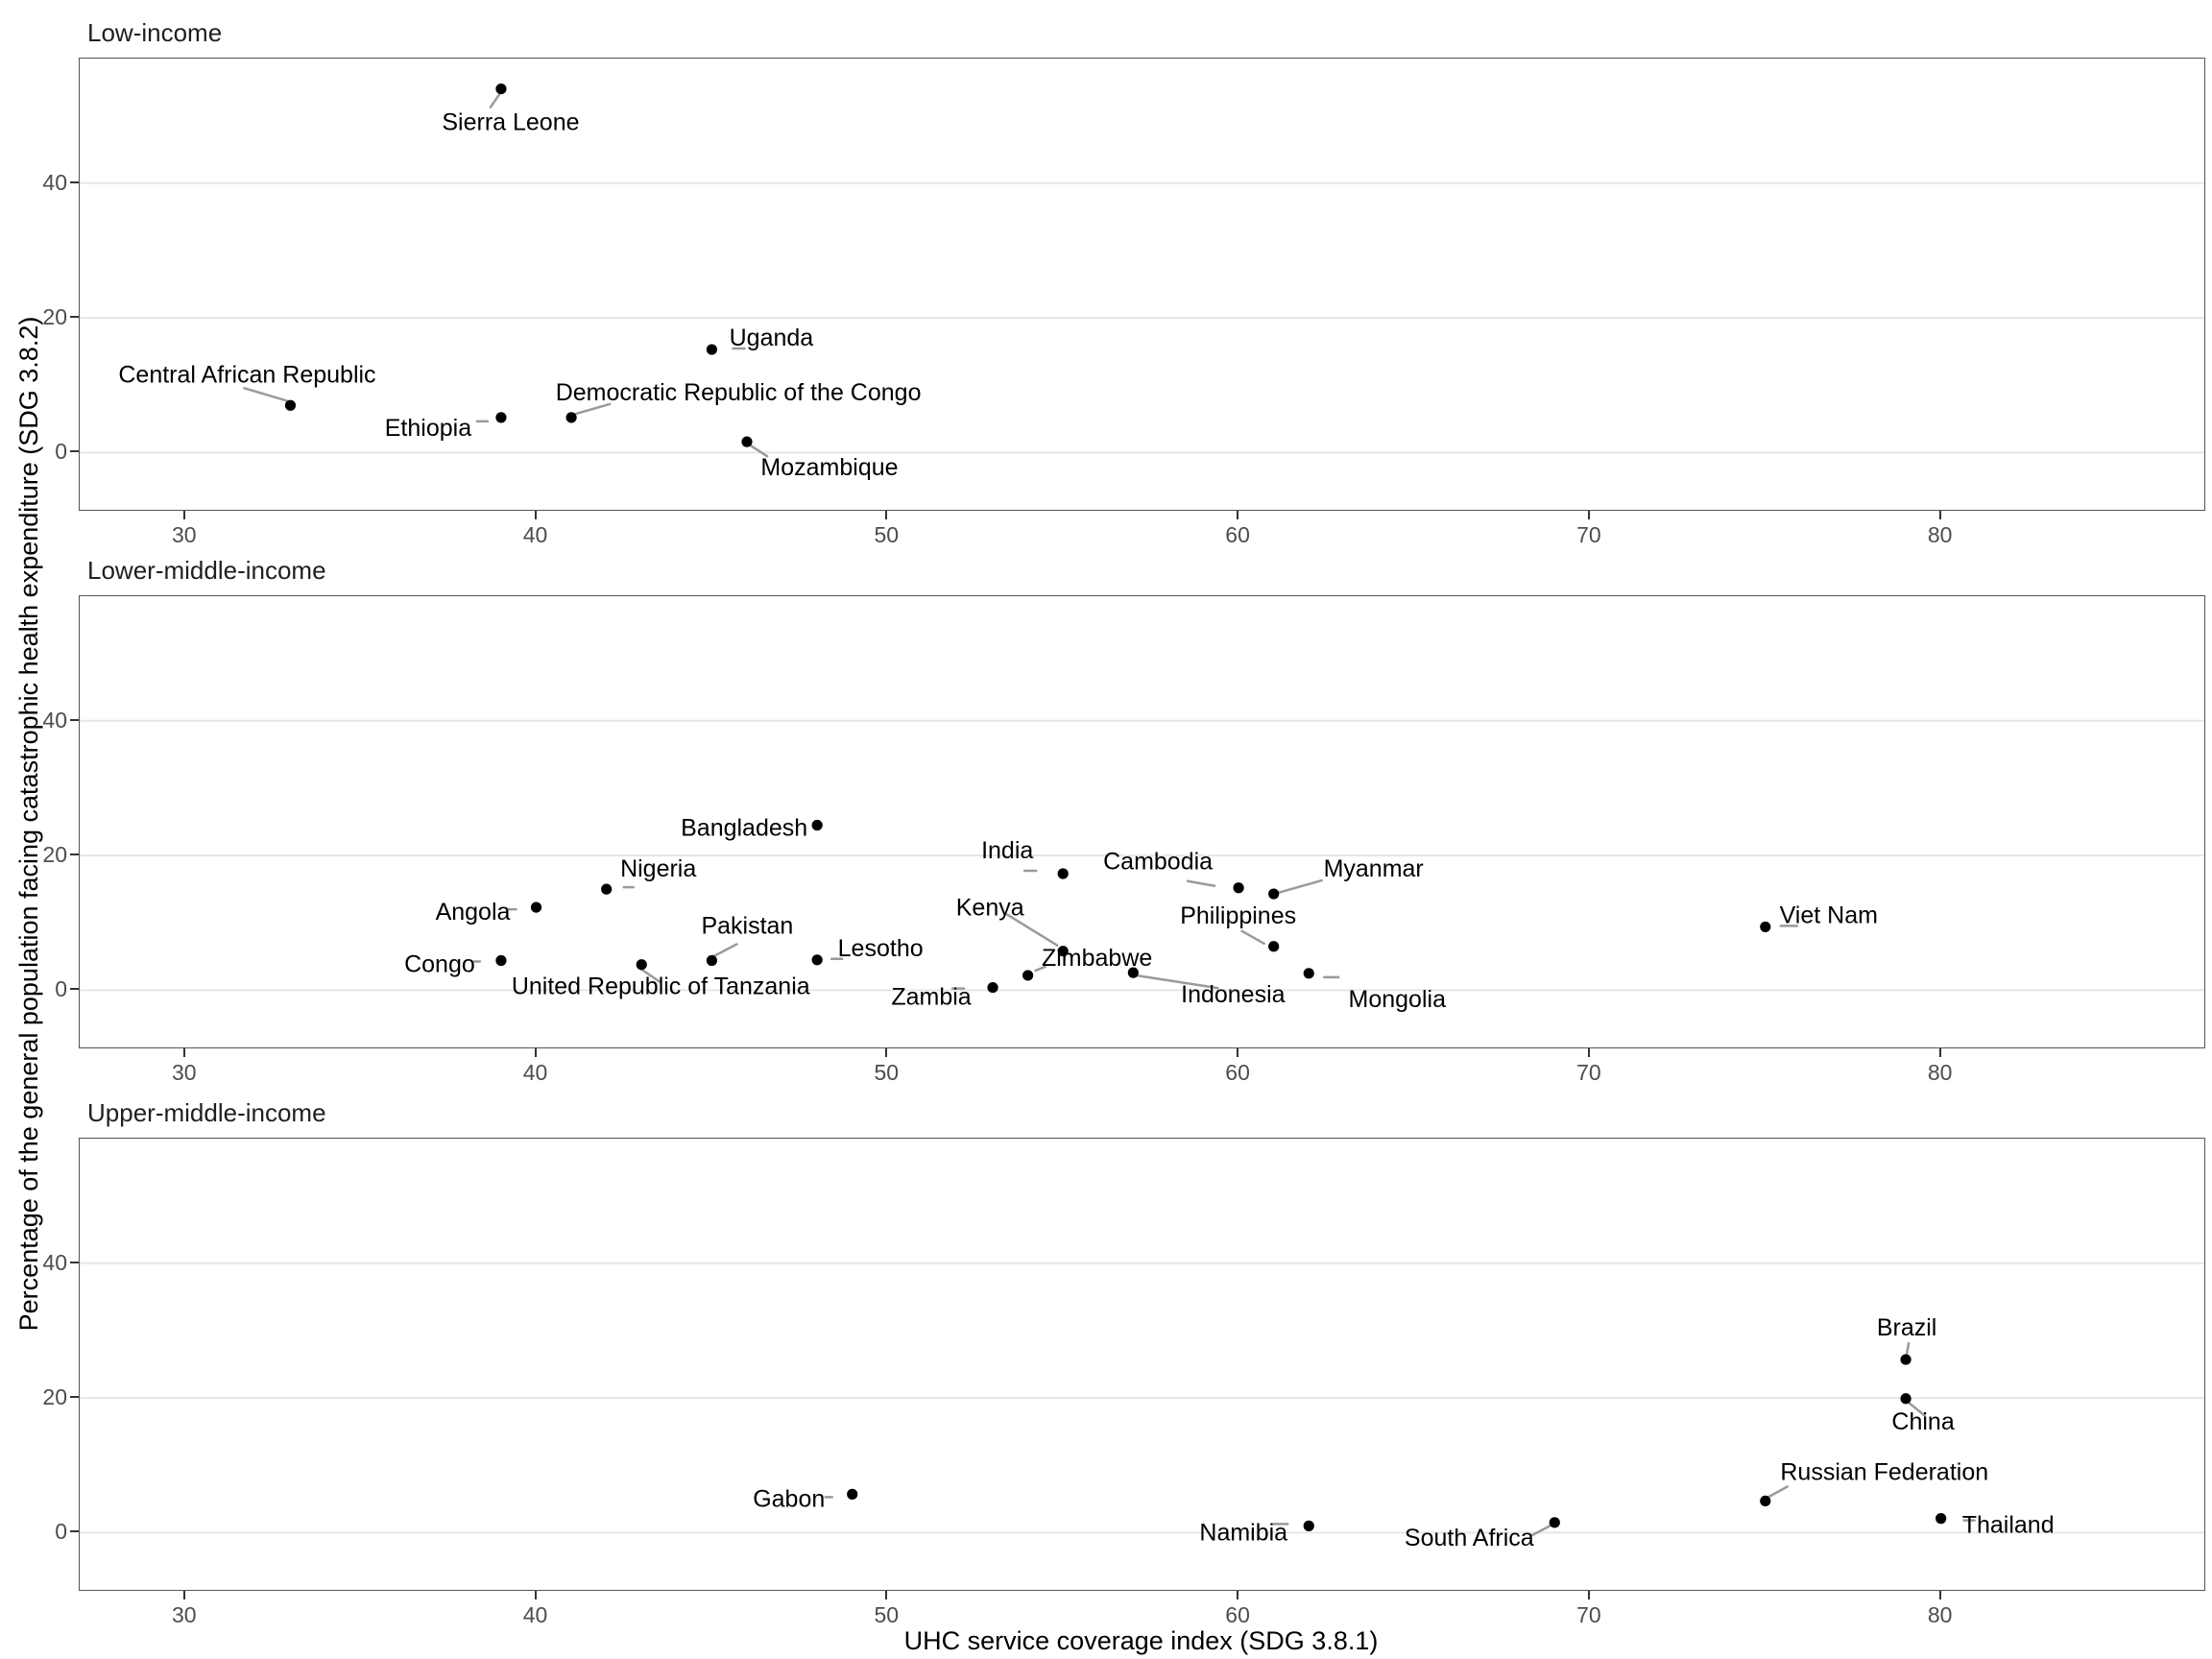 This screenshot has height=1659, width=2212. Describe the element at coordinates (1097, 958) in the screenshot. I see `point-label: Zimbabwe` at that location.